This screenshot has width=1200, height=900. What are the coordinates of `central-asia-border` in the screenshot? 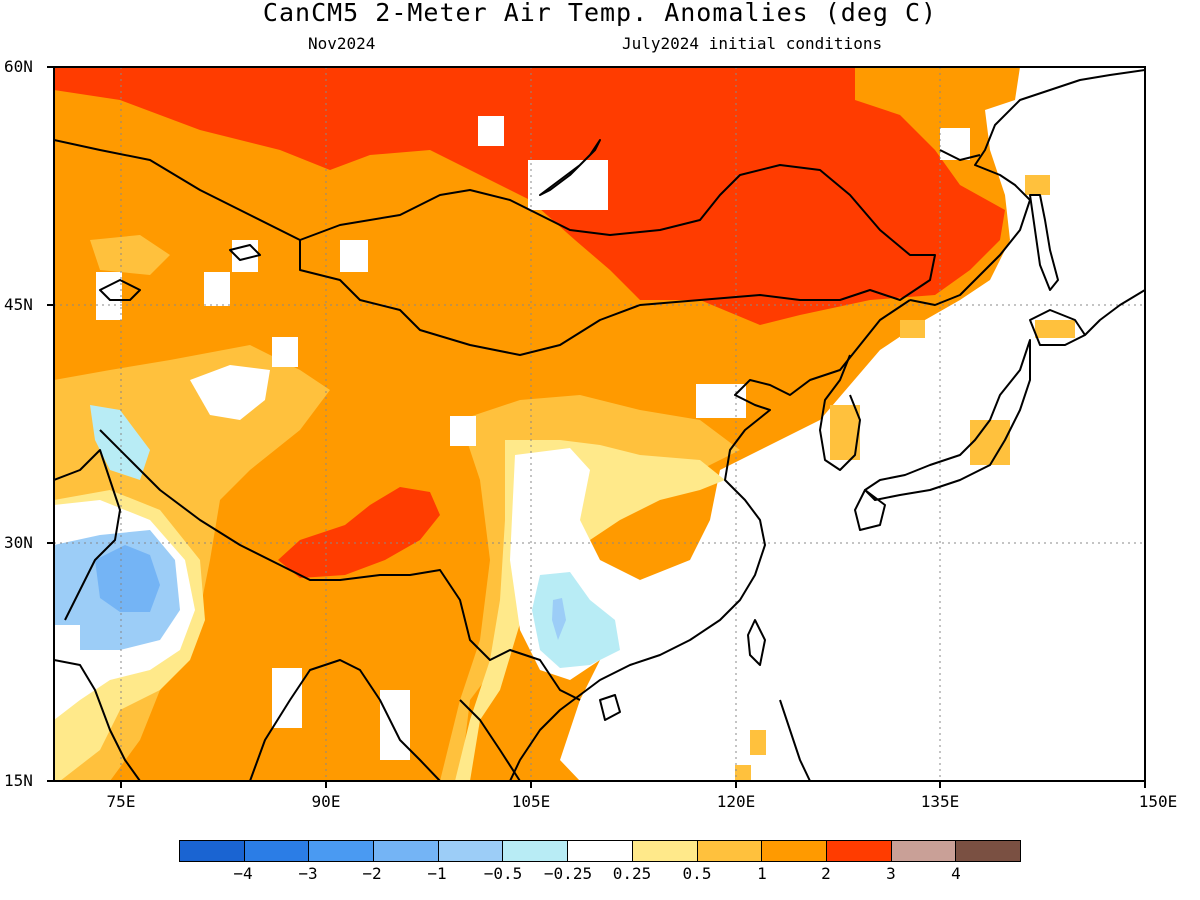 It's located at (177, 190).